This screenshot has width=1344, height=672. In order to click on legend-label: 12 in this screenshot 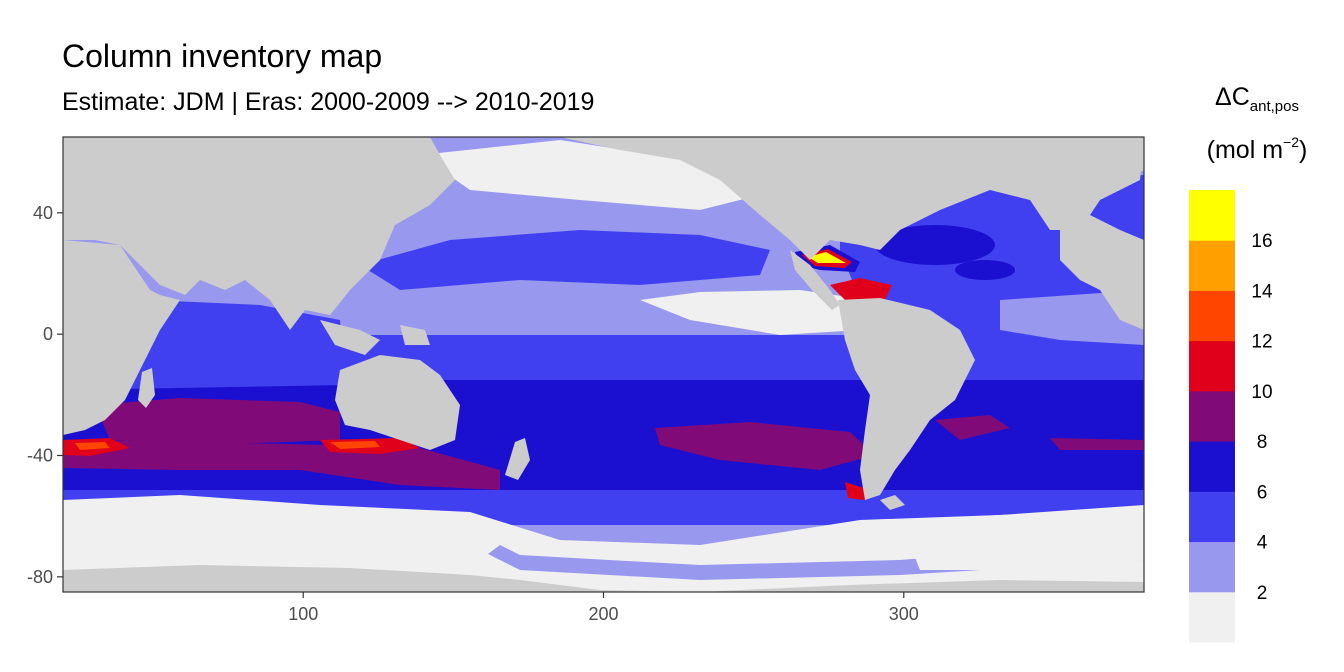, I will do `click(1261, 342)`.